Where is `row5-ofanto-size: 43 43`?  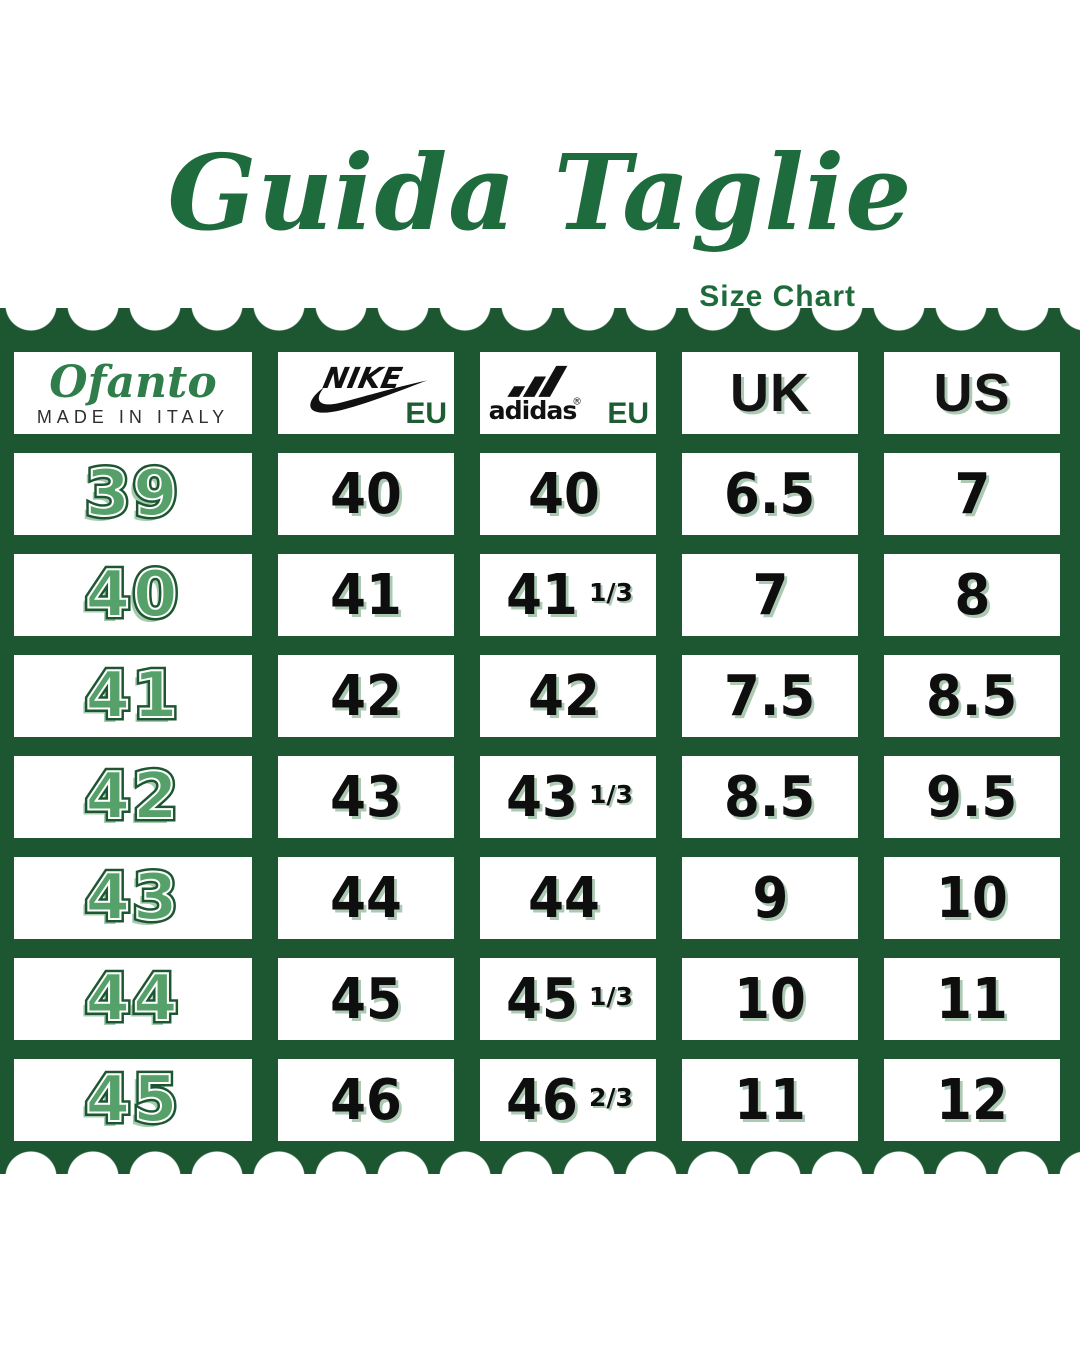
row5-ofanto-size: 43 43 is located at coordinates (133, 898).